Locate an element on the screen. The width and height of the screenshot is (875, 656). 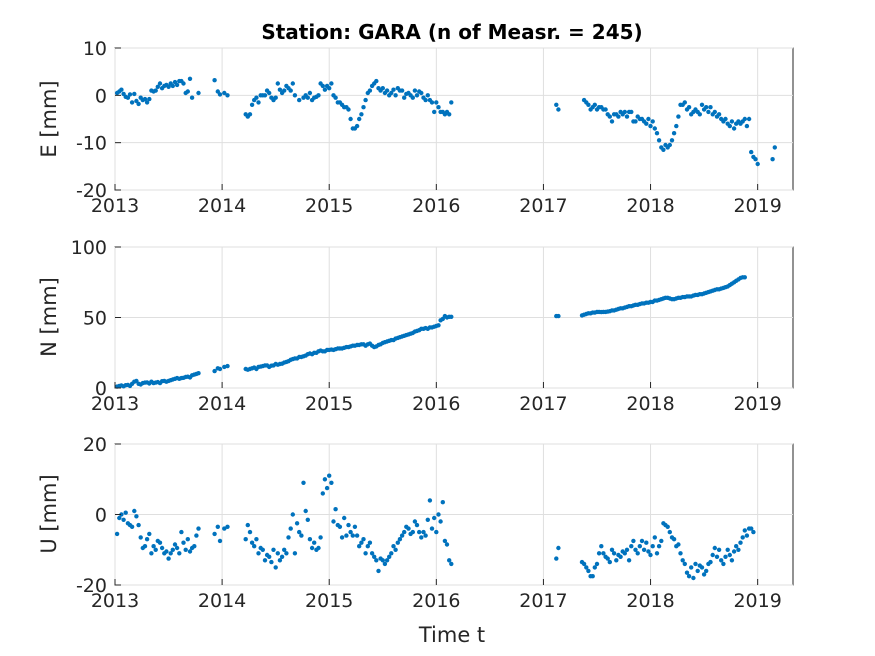
panel-u-xtick-label: 2015 is located at coordinates (329, 601).